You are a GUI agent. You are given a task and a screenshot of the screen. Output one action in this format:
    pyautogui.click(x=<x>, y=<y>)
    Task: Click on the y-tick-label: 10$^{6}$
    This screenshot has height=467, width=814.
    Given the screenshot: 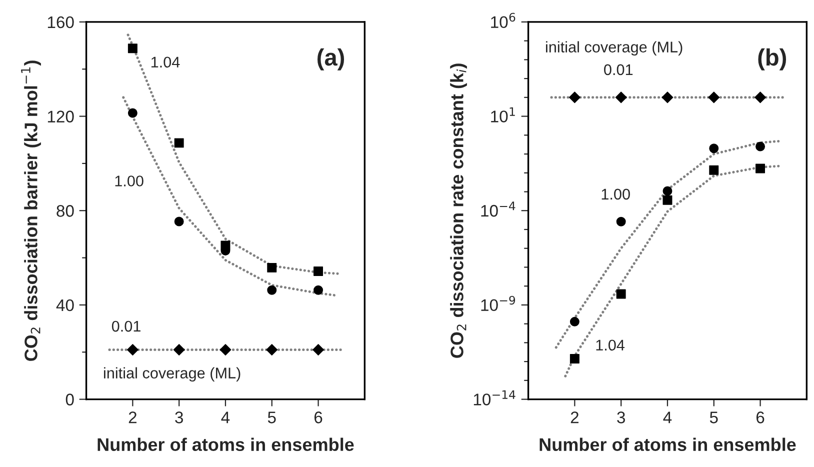 What is the action you would take?
    pyautogui.click(x=503, y=20)
    